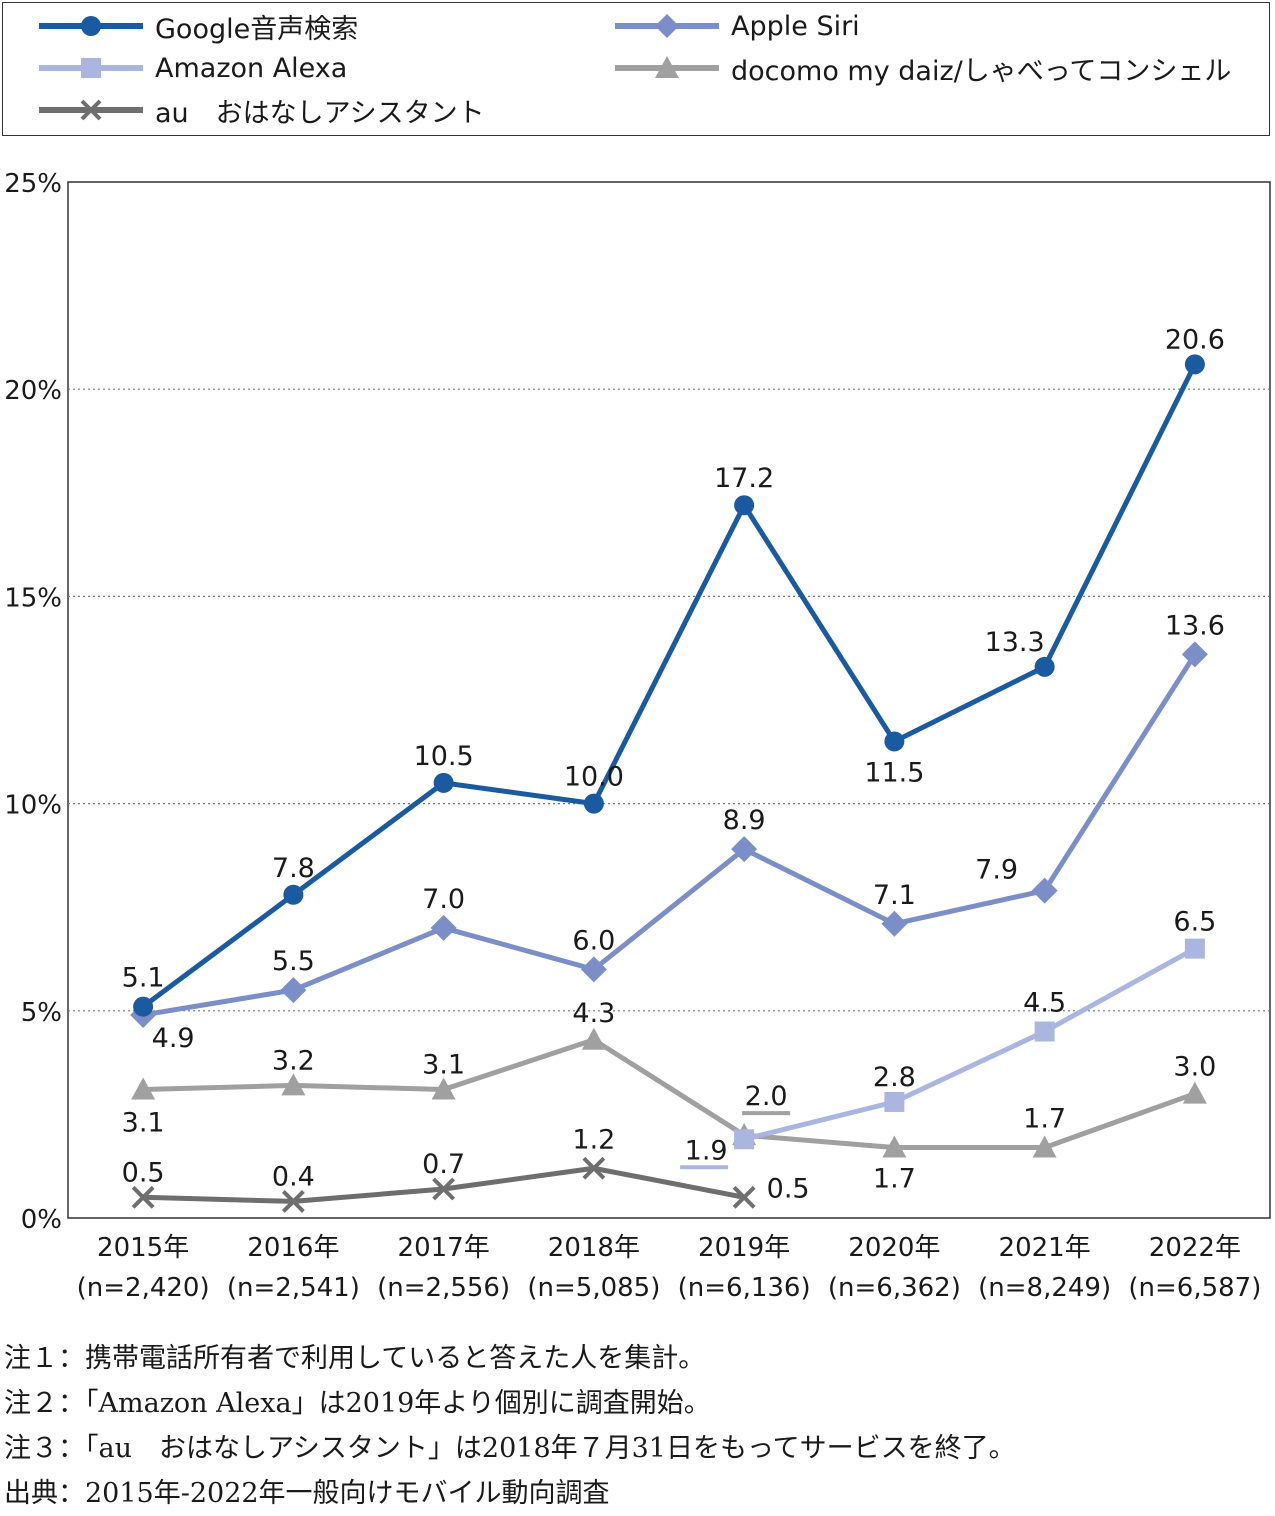 This screenshot has width=1275, height=1516. I want to click on data-label: 6.0, so click(593, 940).